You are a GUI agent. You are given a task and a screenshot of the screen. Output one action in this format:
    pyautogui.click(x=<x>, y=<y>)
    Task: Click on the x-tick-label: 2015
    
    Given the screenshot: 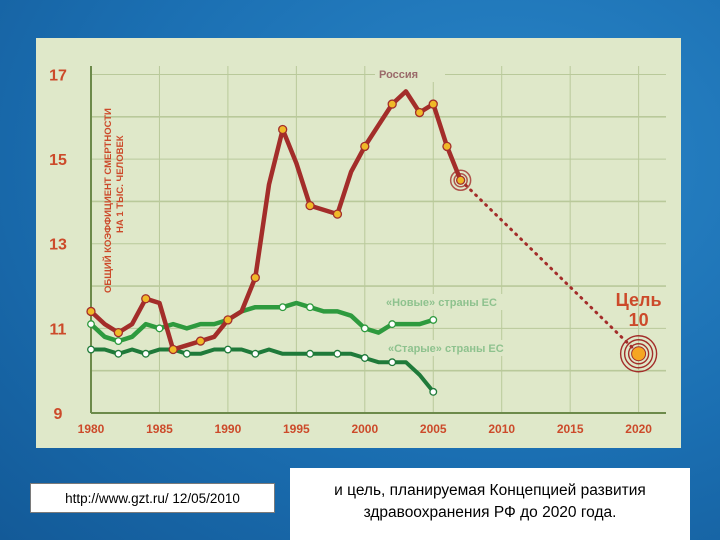 What is the action you would take?
    pyautogui.click(x=570, y=429)
    